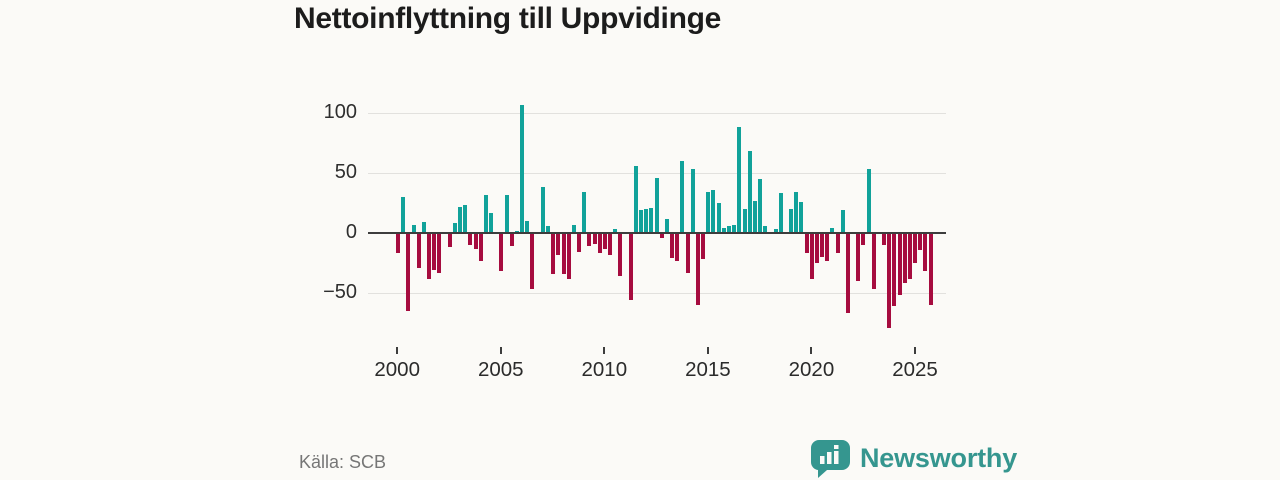  Describe the element at coordinates (604, 369) in the screenshot. I see `x-axis-tick-label: 2010` at that location.